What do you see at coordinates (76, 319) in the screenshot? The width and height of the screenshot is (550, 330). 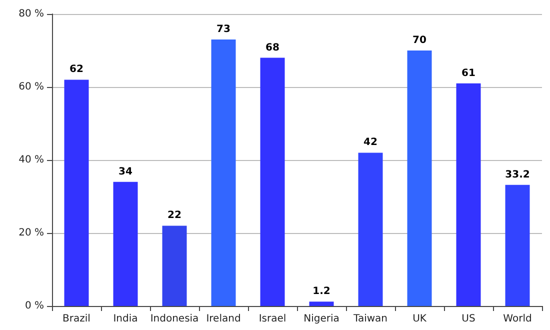 I see `x-tick-label: Brazil` at bounding box center [76, 319].